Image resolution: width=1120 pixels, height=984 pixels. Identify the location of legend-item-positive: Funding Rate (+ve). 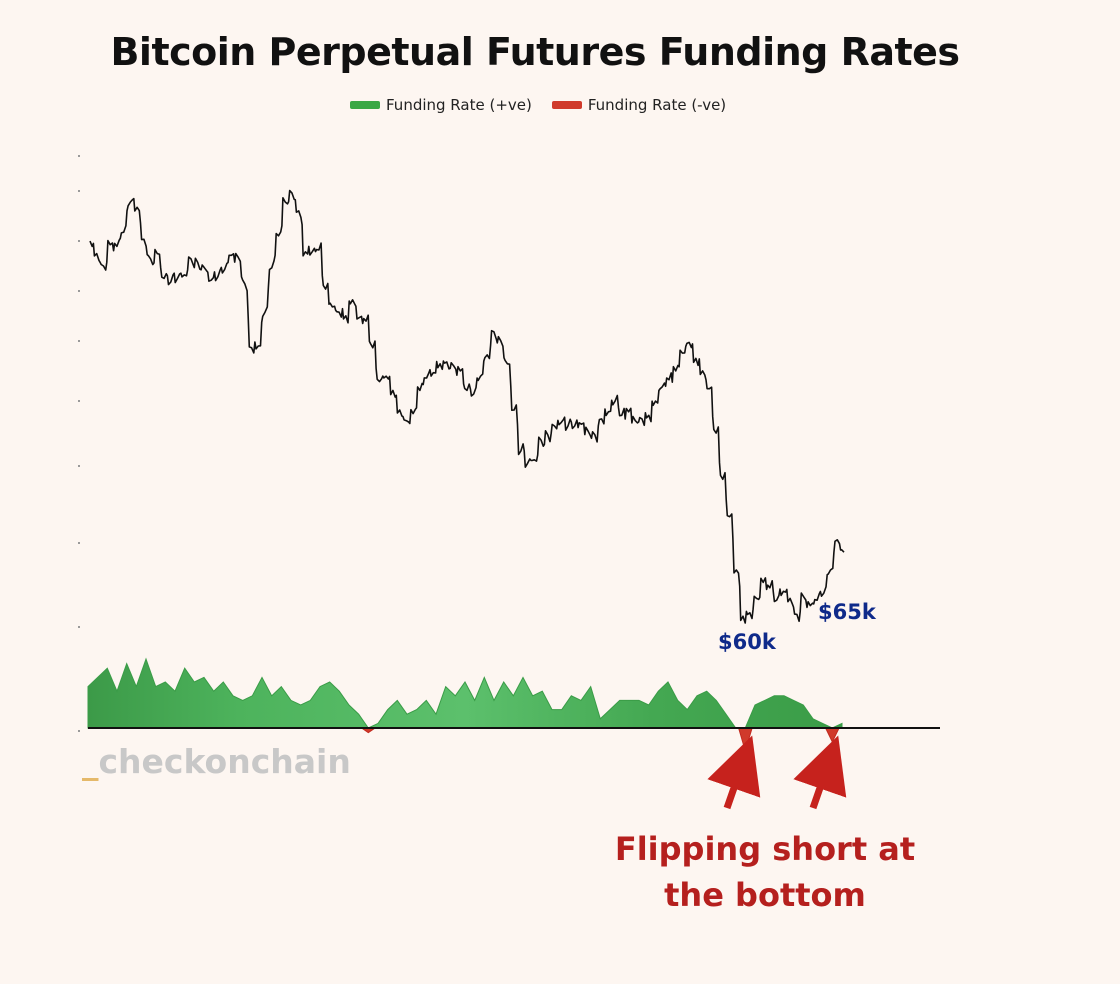
(441, 105).